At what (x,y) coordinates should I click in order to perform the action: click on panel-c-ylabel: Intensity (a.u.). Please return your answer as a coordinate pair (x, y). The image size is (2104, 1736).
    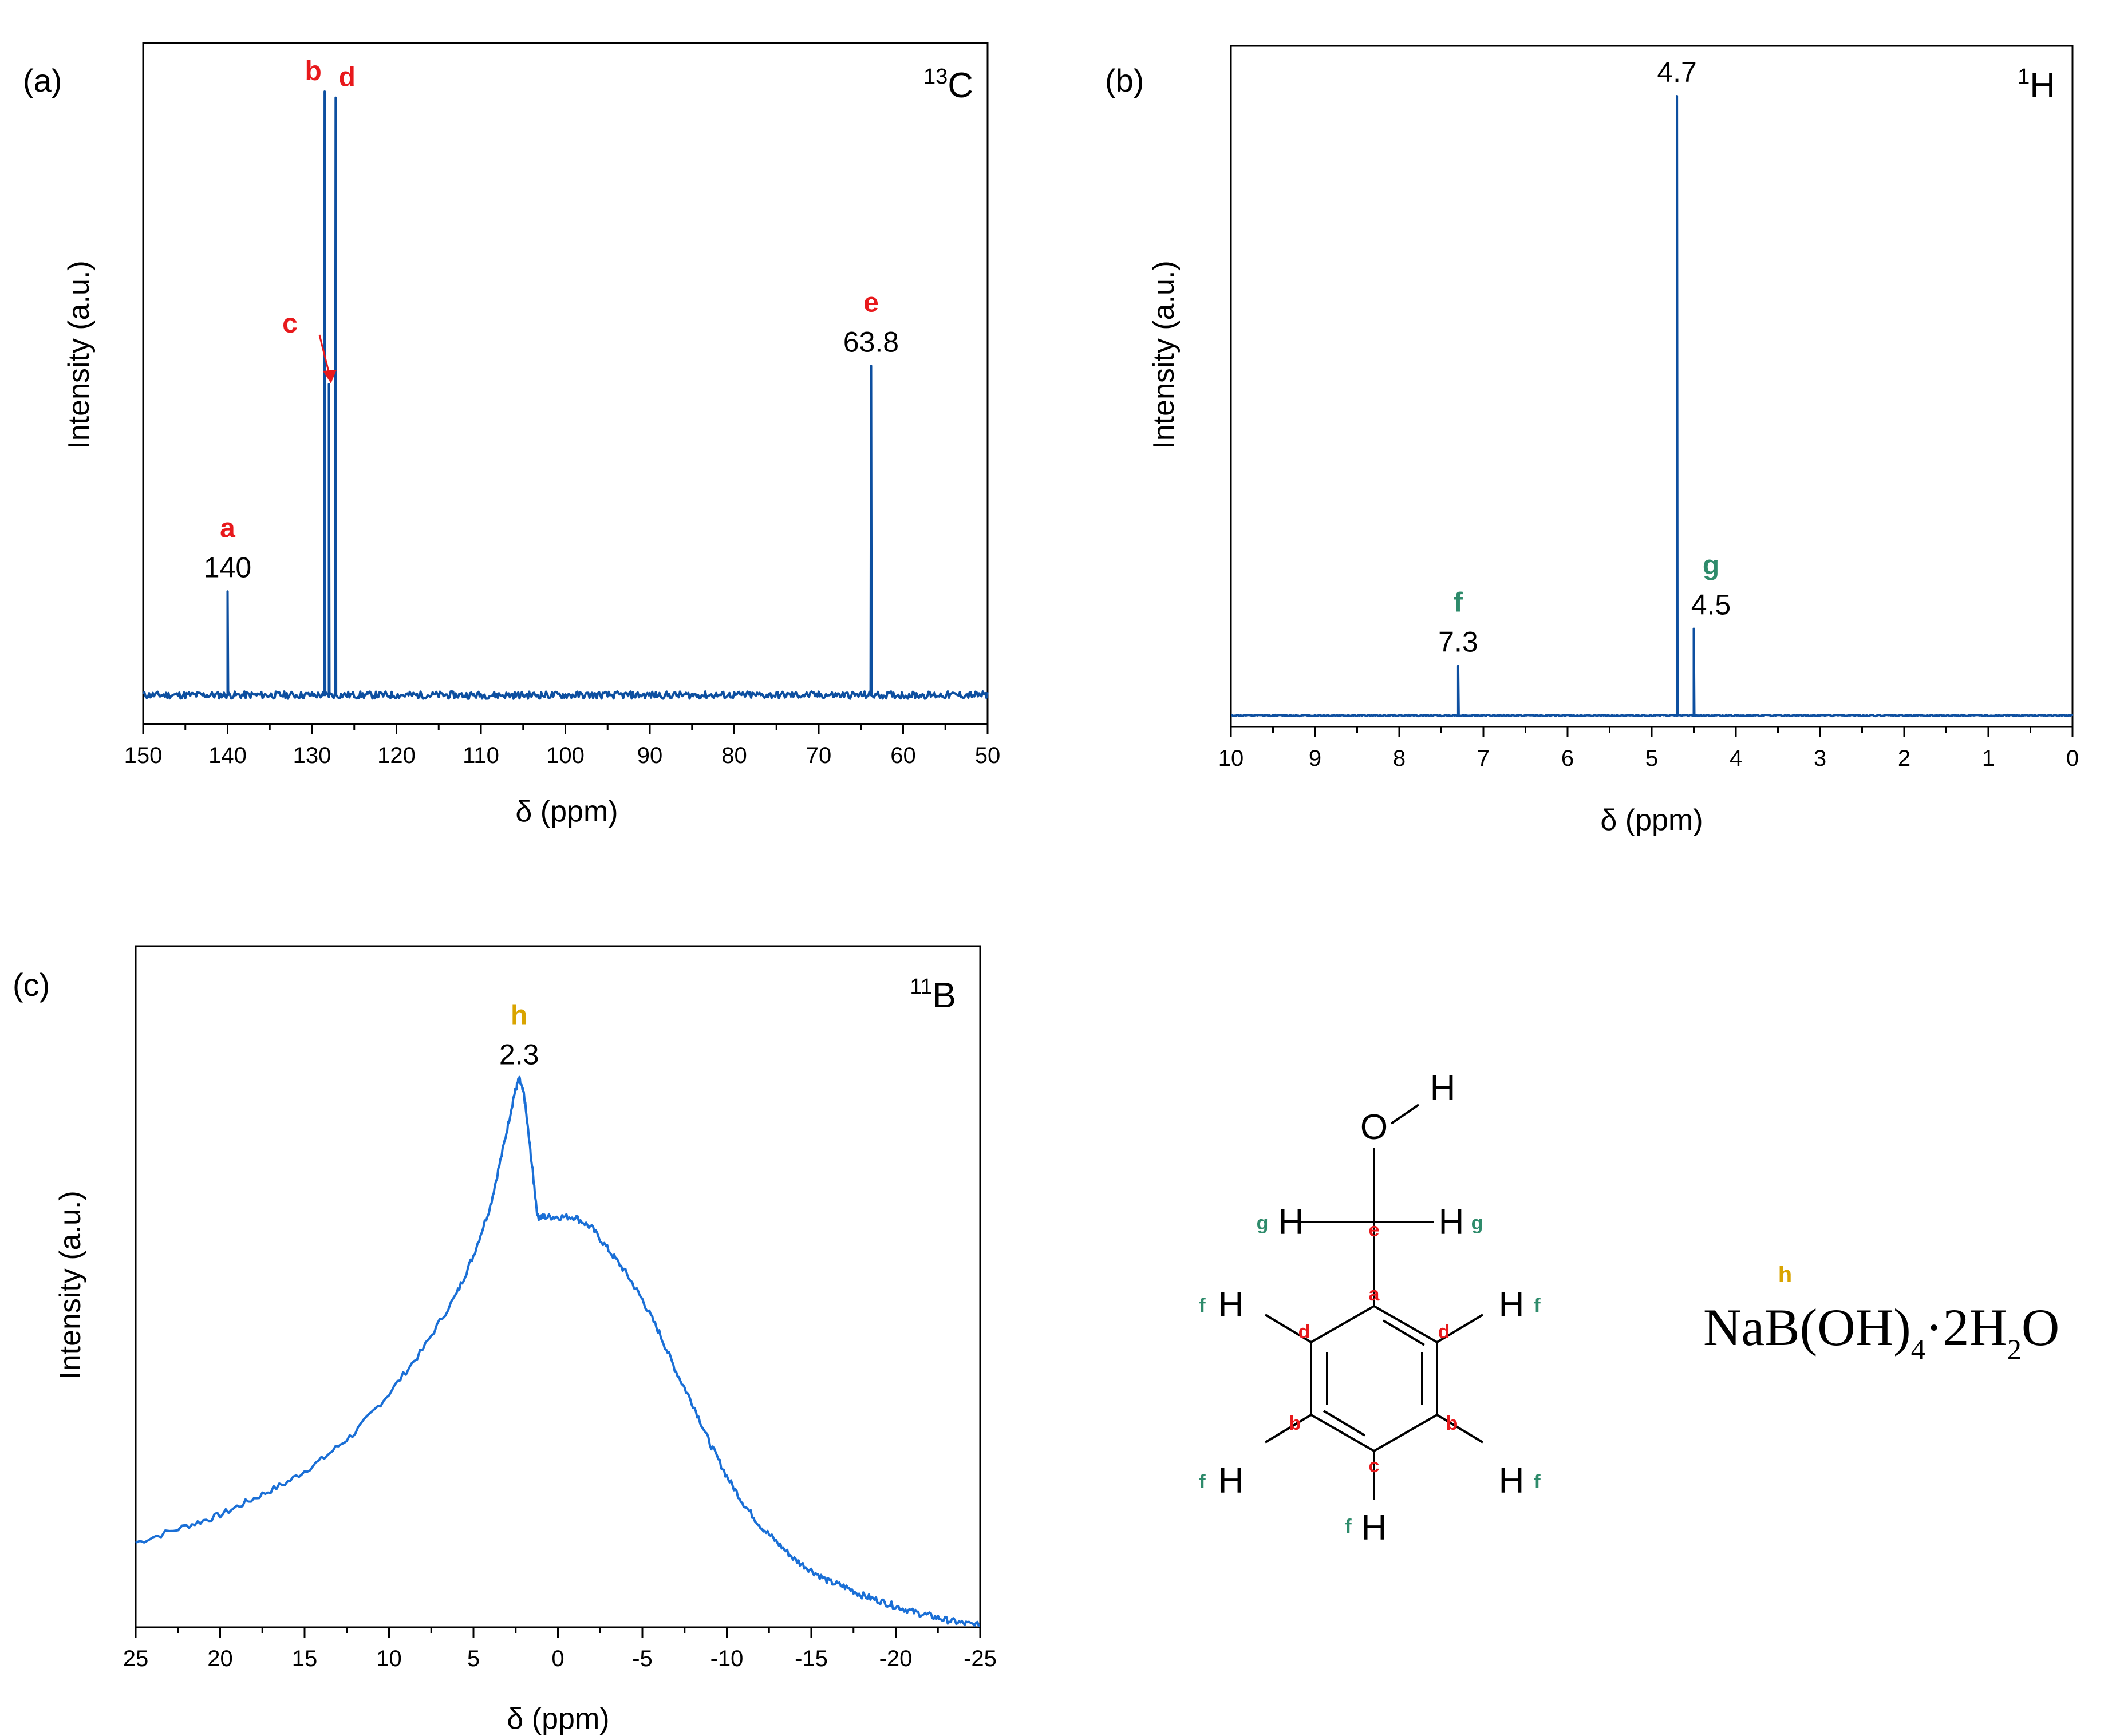
    Looking at the image, I should click on (70, 1285).